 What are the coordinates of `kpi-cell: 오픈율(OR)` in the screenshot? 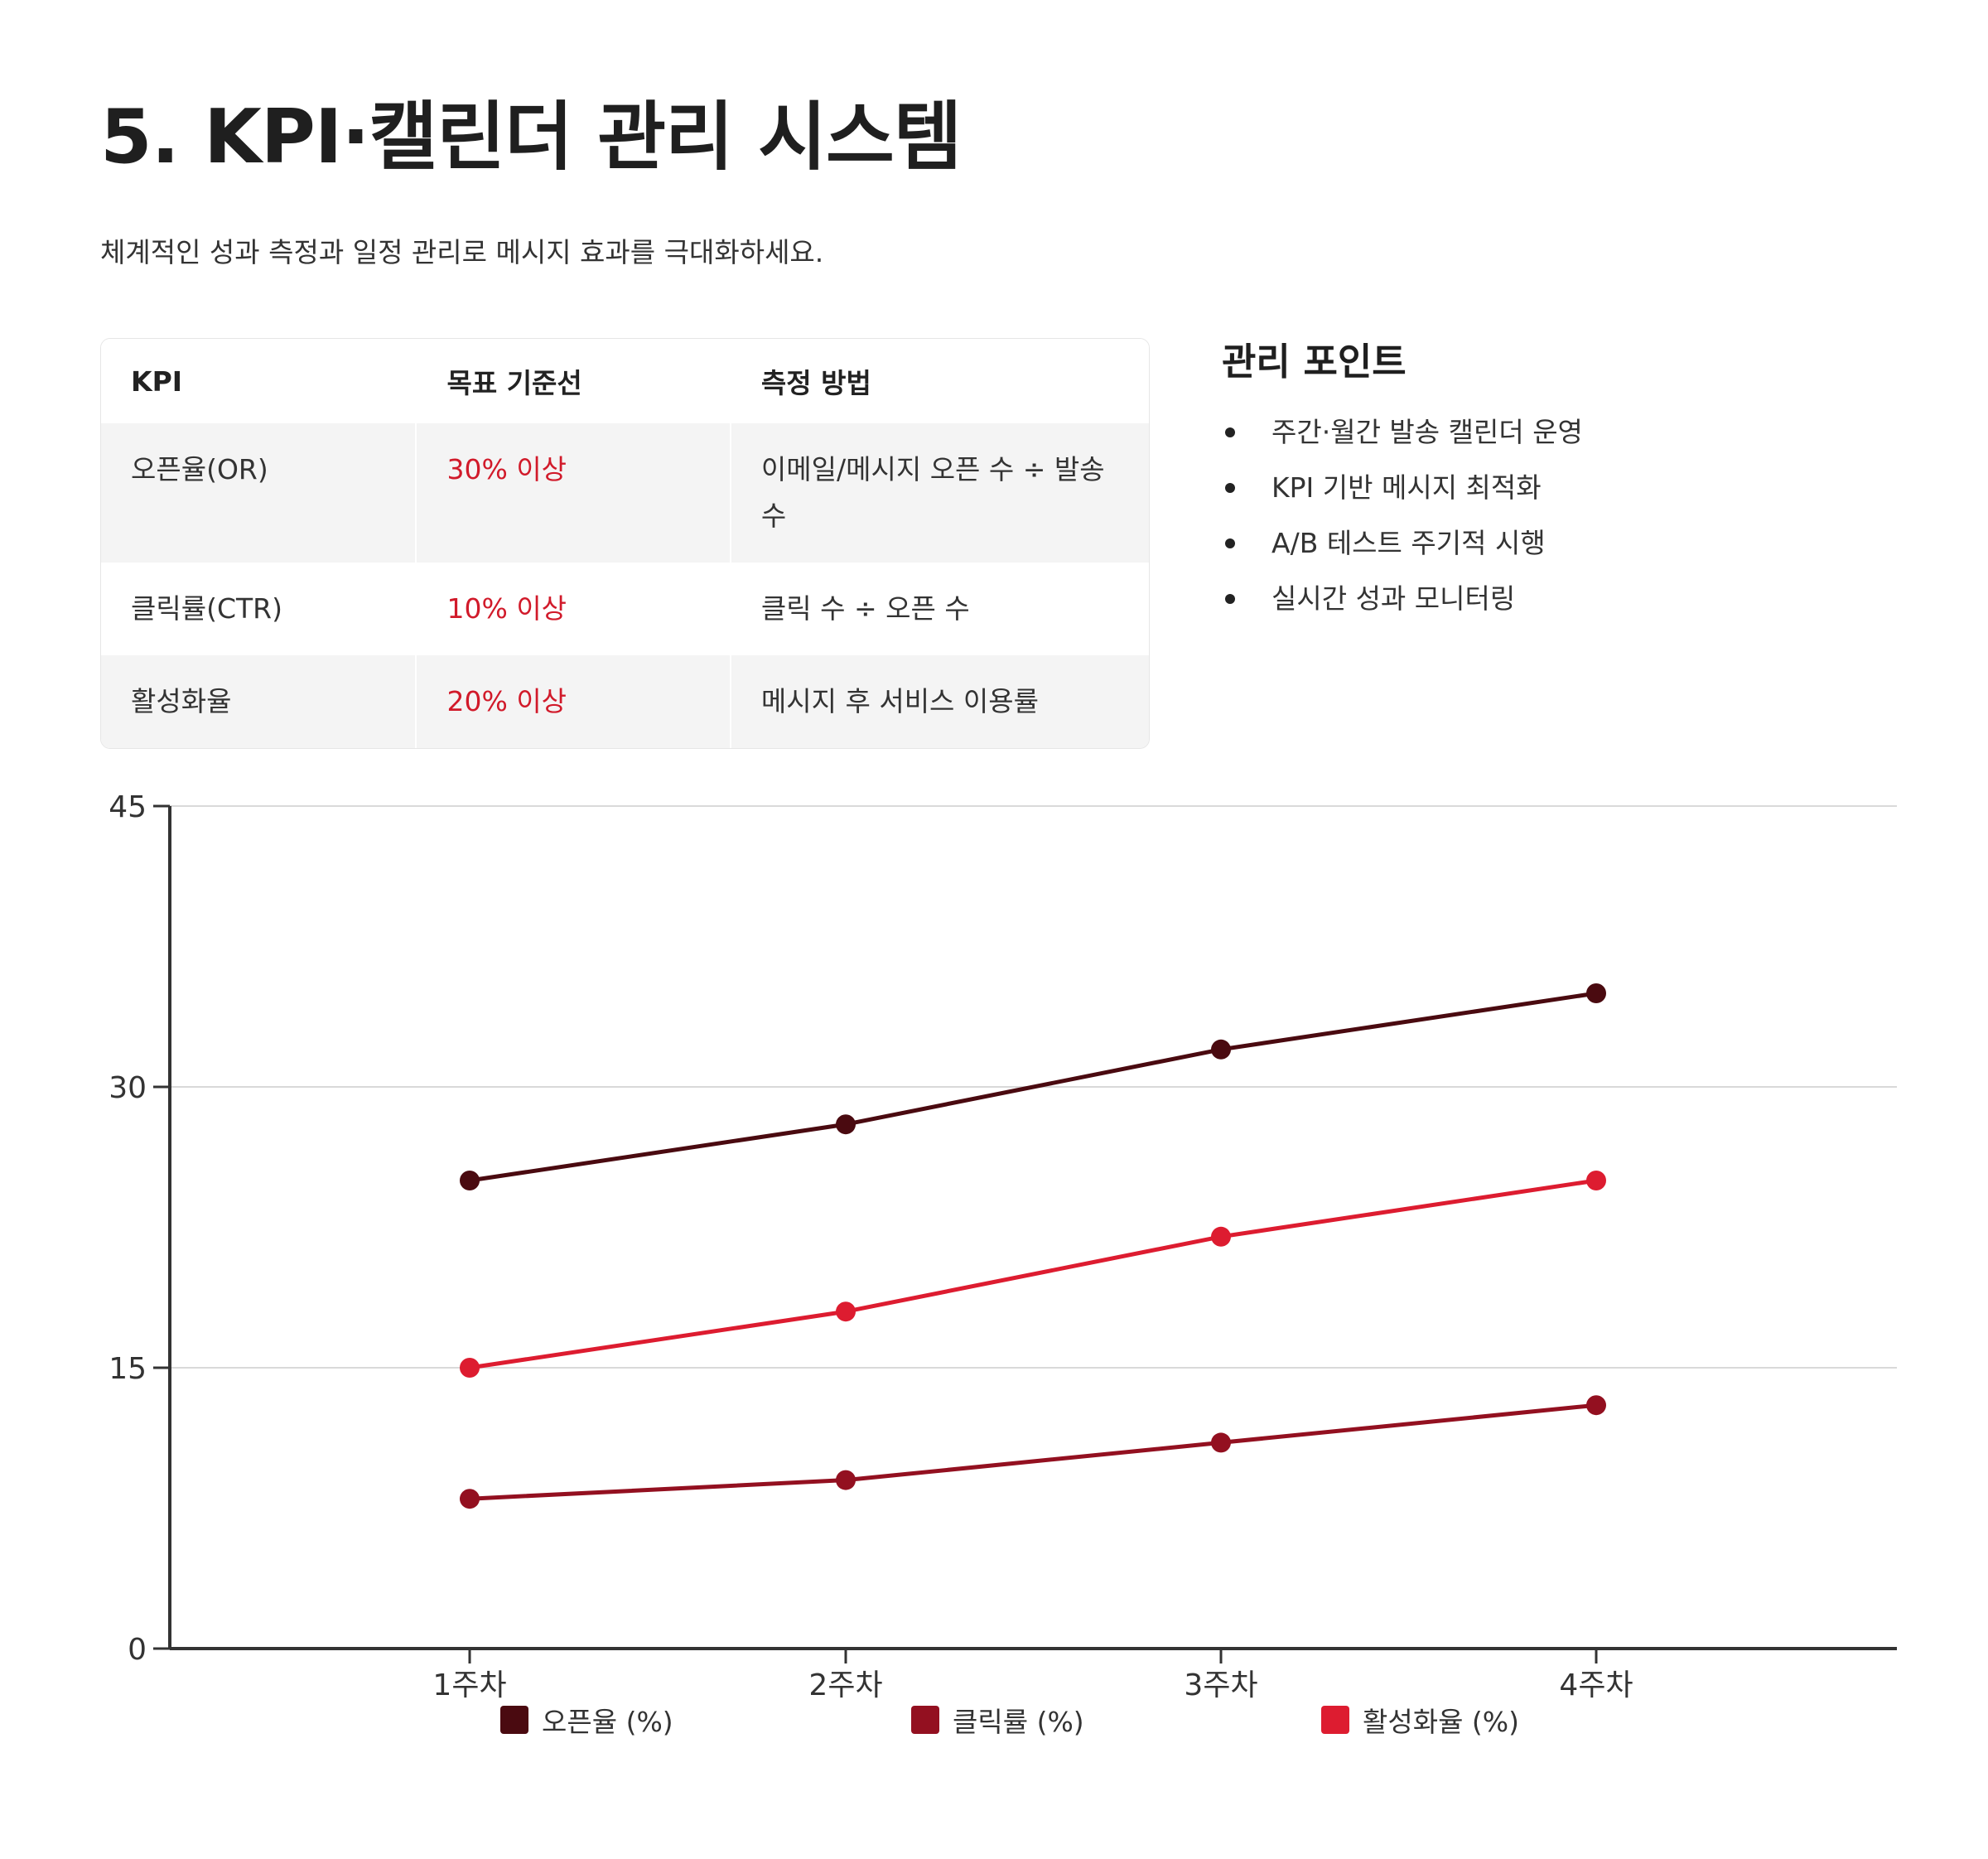 It's located at (258, 493).